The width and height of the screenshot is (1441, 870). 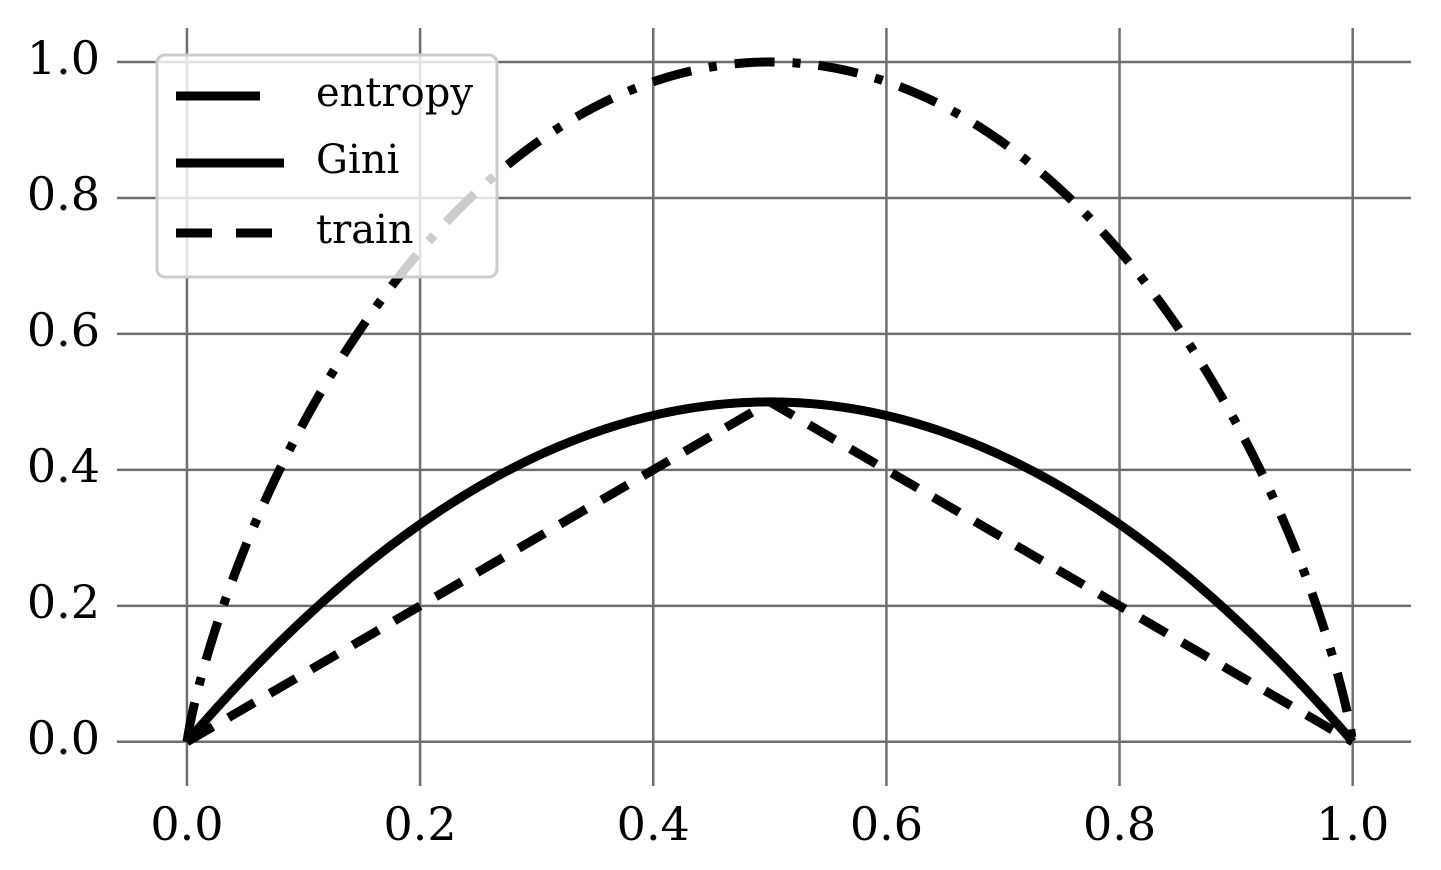 I want to click on y-tick-label: 0.2, so click(x=63, y=602).